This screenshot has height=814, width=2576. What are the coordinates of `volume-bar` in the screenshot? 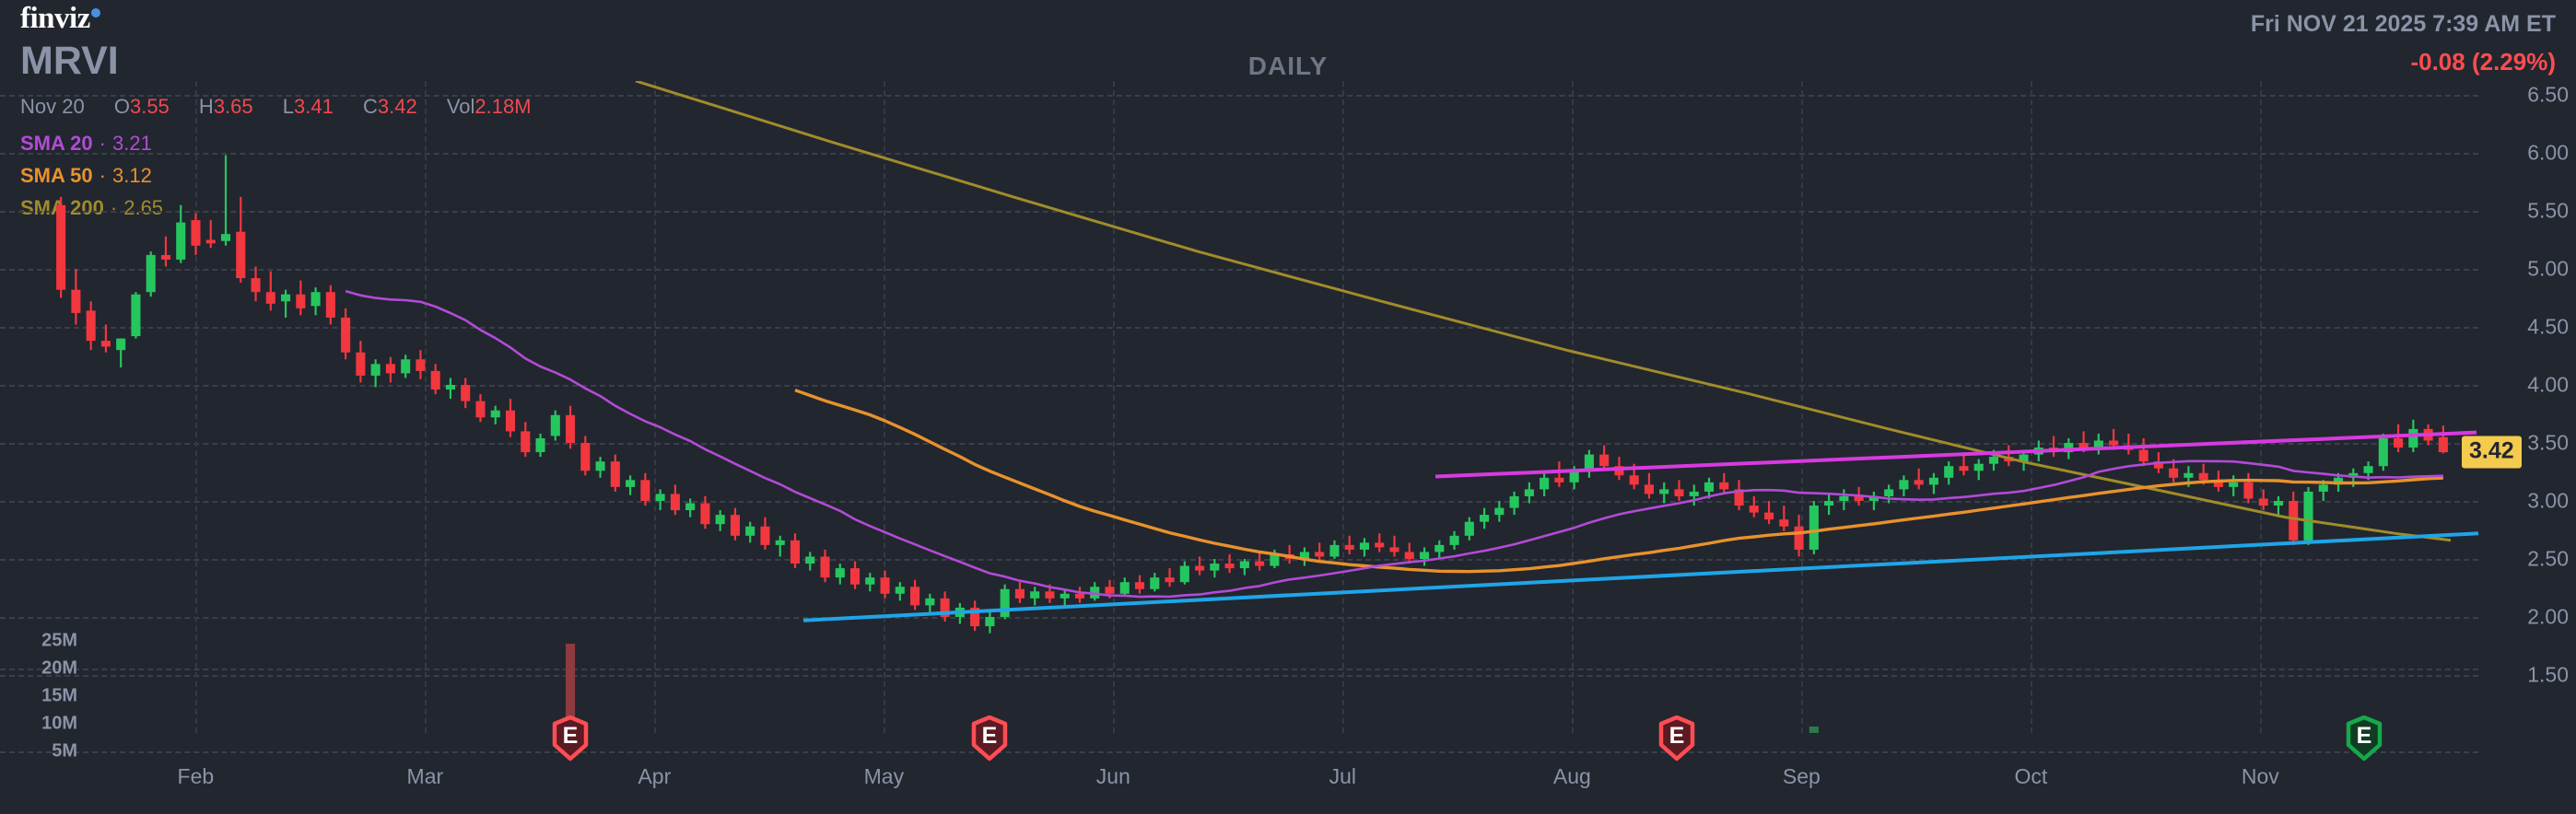 It's located at (1814, 730).